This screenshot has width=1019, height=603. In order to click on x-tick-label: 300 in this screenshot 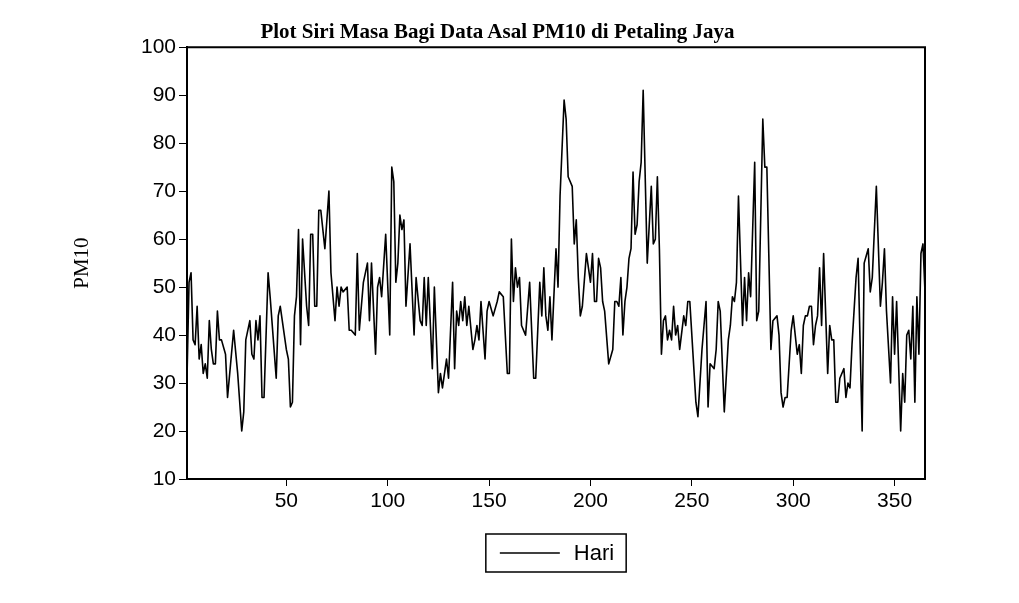, I will do `click(793, 500)`.